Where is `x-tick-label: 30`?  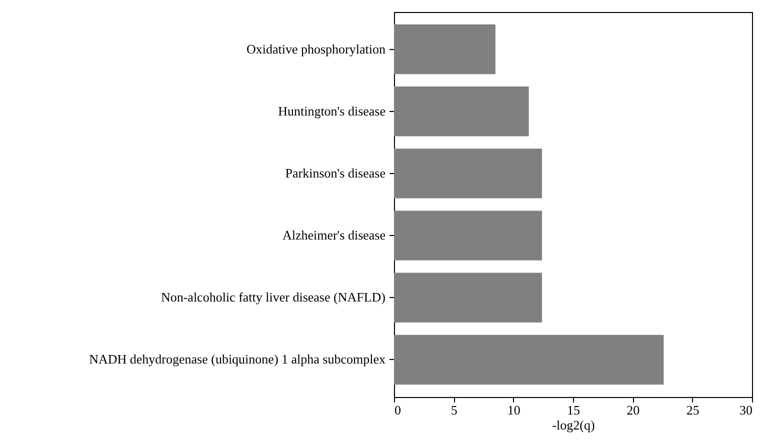 x-tick-label: 30 is located at coordinates (746, 410).